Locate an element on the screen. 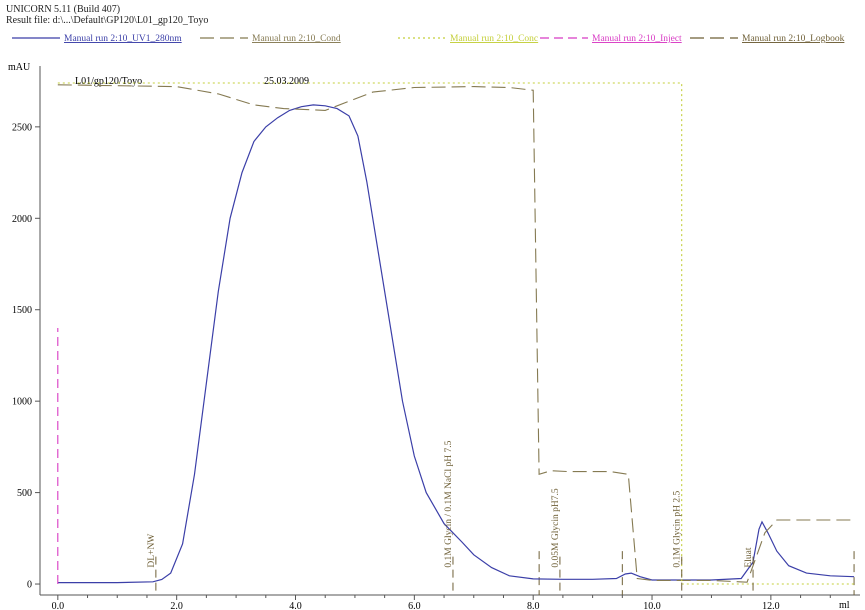 The height and width of the screenshot is (610, 865). x-tick-label: 0.0 is located at coordinates (58, 605).